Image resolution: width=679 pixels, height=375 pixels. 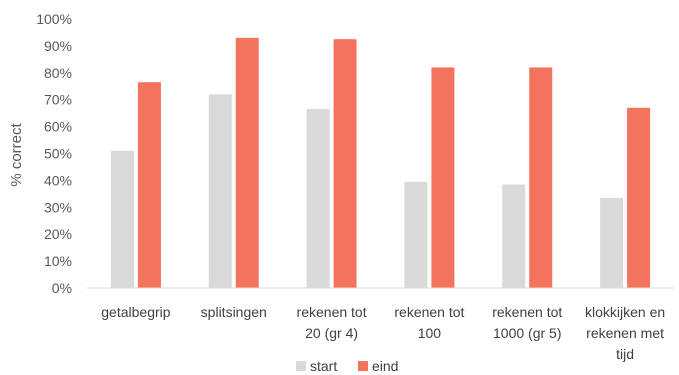 I want to click on y-tick-label: 70%, so click(x=58, y=100).